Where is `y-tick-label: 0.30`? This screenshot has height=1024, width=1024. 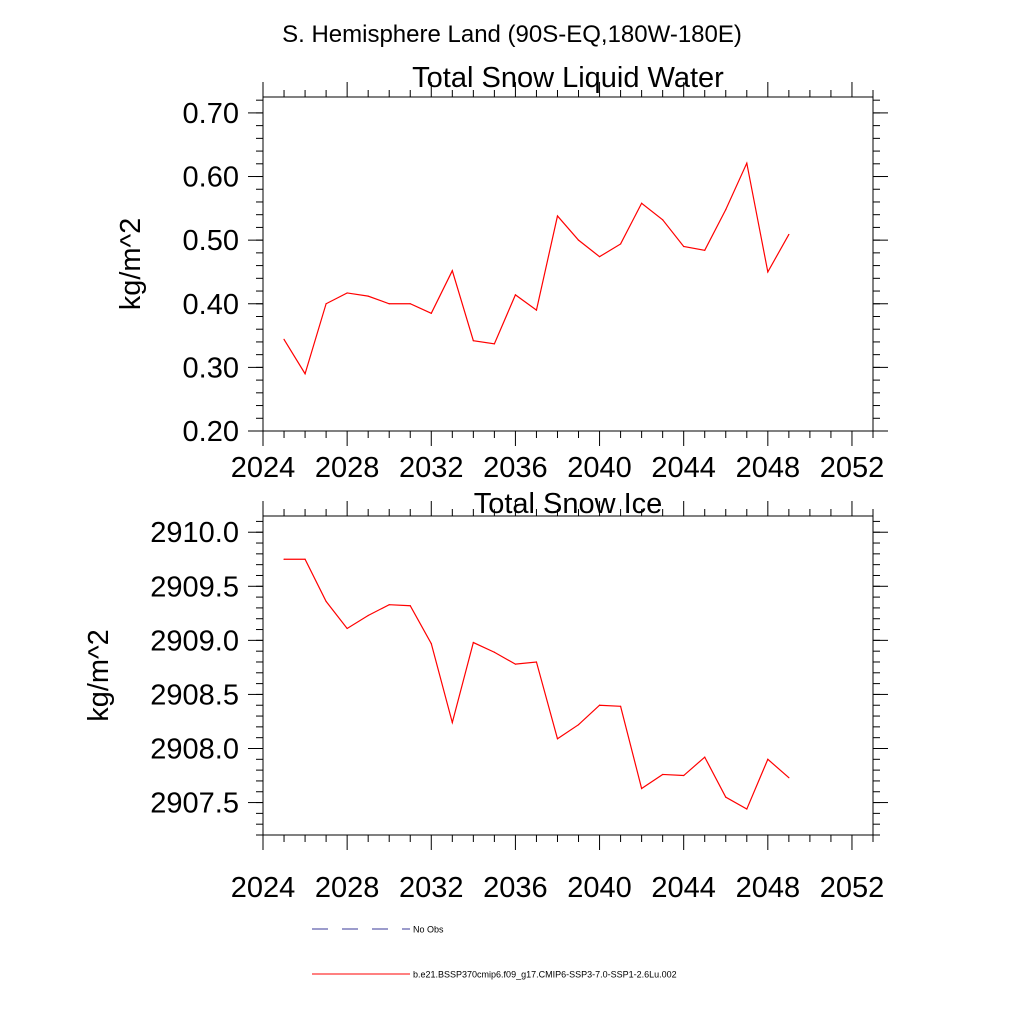
y-tick-label: 0.30 is located at coordinates (211, 368).